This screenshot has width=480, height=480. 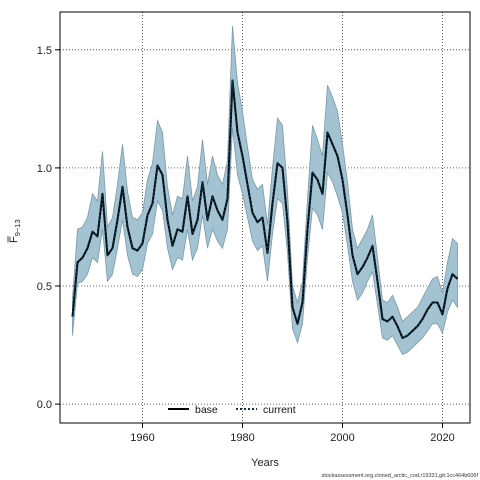 What do you see at coordinates (44, 169) in the screenshot?
I see `y-tick-label-1: 1.0` at bounding box center [44, 169].